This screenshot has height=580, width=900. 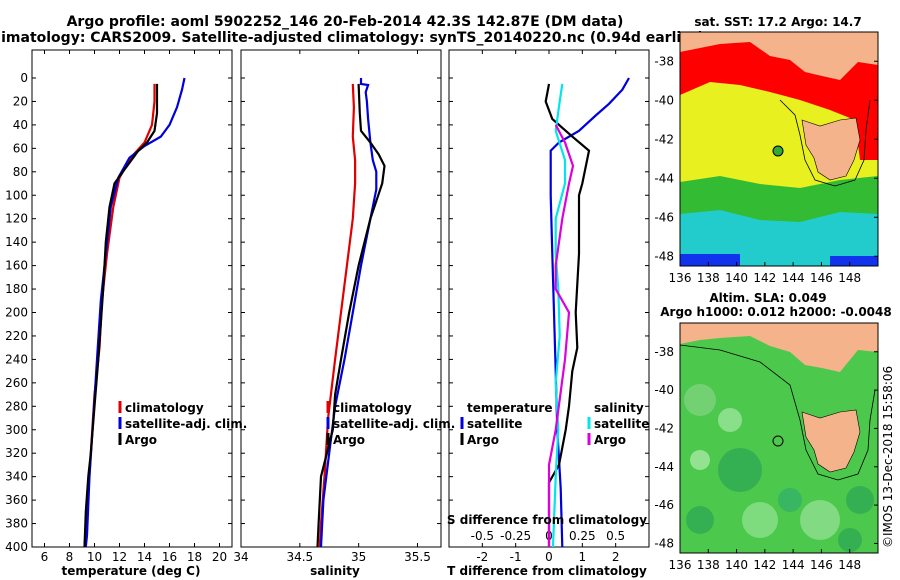 I want to click on s-tick-label: 0.25, so click(x=582, y=536).